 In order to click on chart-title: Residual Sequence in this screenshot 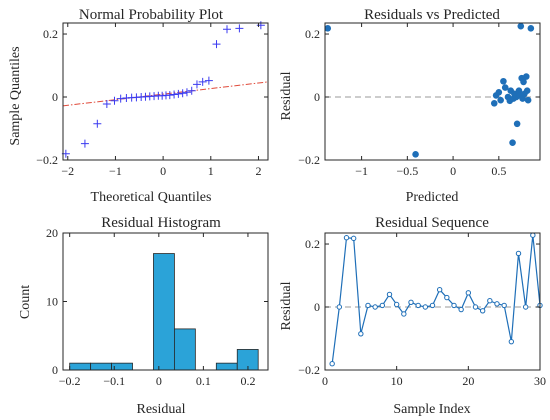, I will do `click(432, 223)`.